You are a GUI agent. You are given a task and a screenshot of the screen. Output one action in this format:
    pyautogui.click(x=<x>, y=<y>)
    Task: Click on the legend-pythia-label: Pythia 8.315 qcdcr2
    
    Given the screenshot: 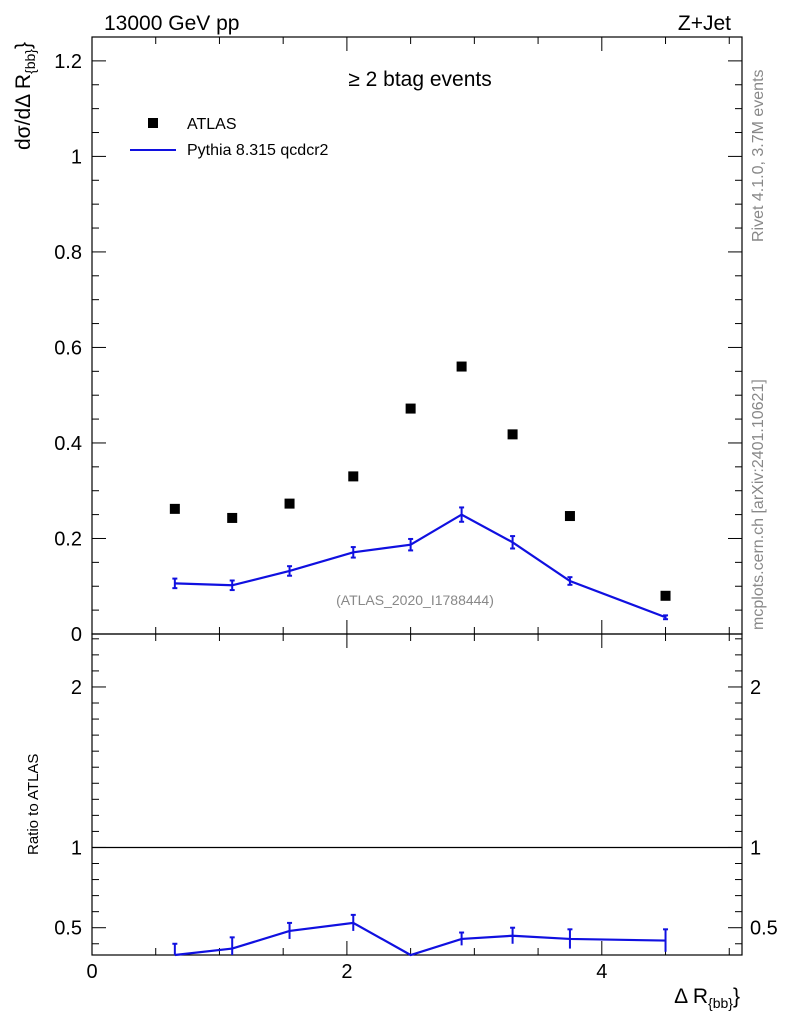 What is the action you would take?
    pyautogui.click(x=258, y=150)
    